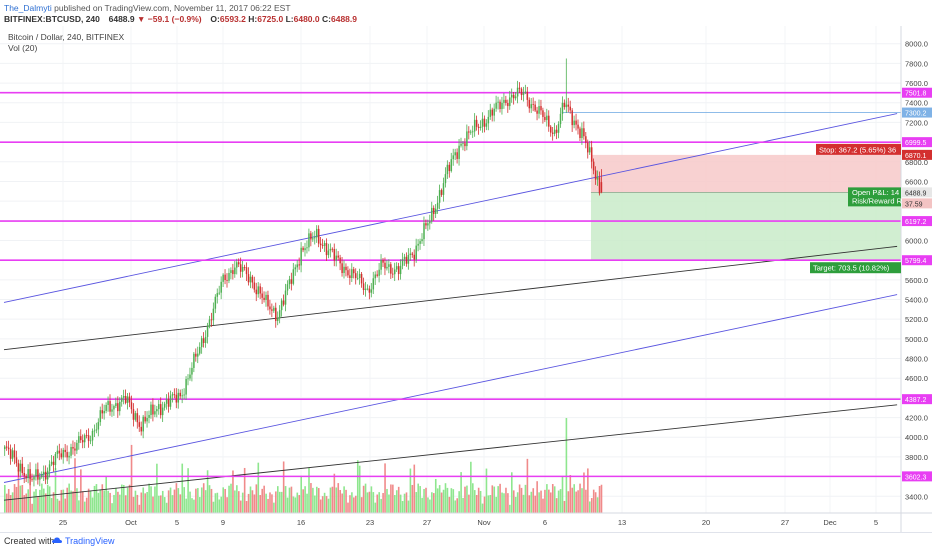  Describe the element at coordinates (916, 339) in the screenshot. I see `y-tick-label: 5000.0` at that location.